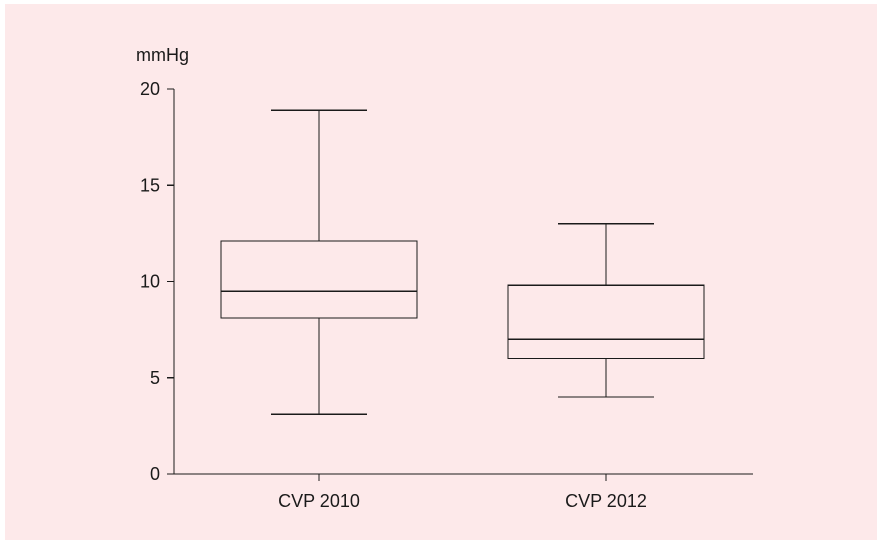  Describe the element at coordinates (155, 378) in the screenshot. I see `y-tick-label-5: 5` at that location.